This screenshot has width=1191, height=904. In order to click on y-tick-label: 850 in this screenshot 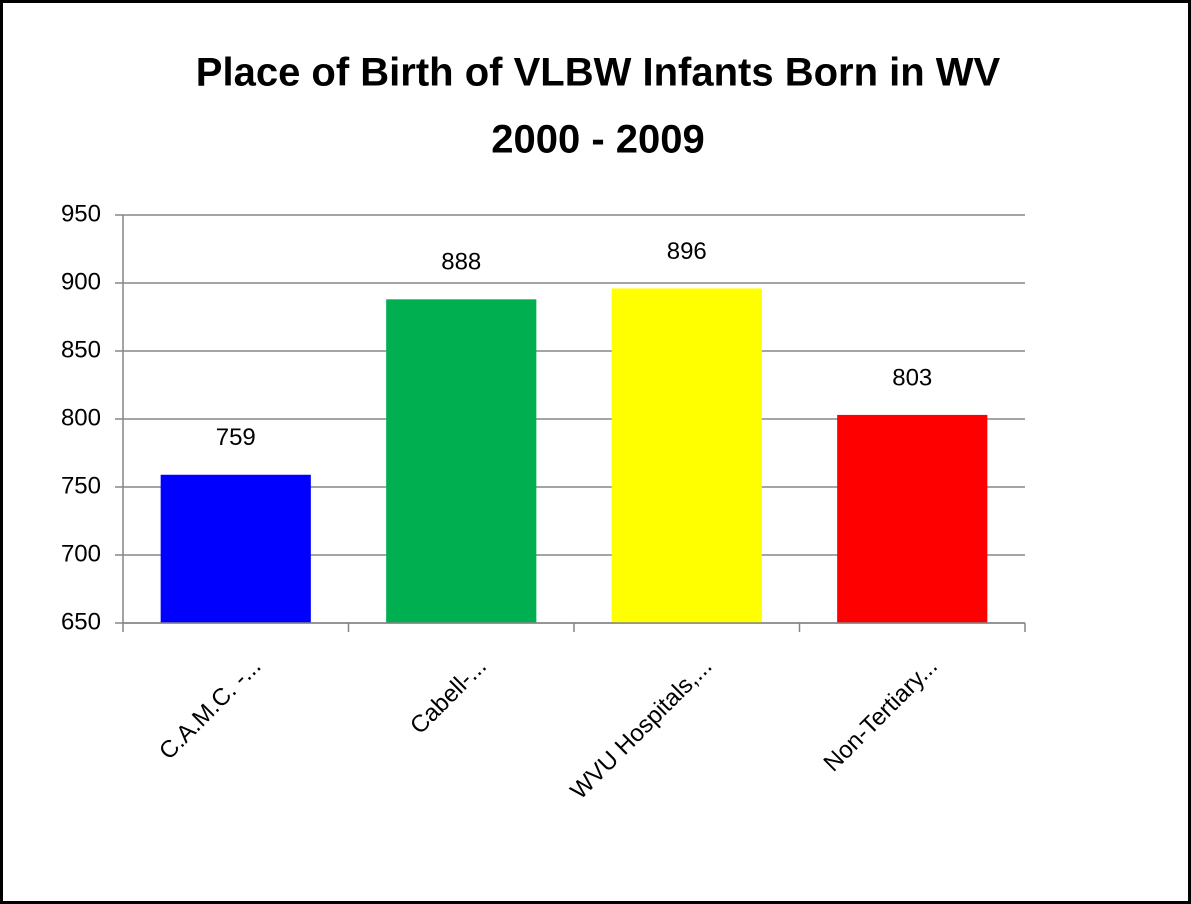, I will do `click(81, 349)`.